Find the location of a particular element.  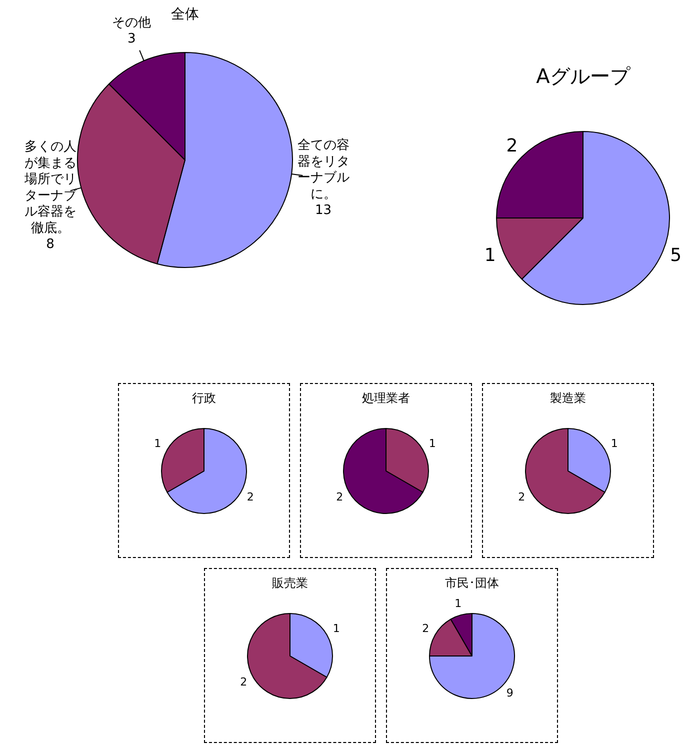

slice-label: その他 is located at coordinates (132, 22).